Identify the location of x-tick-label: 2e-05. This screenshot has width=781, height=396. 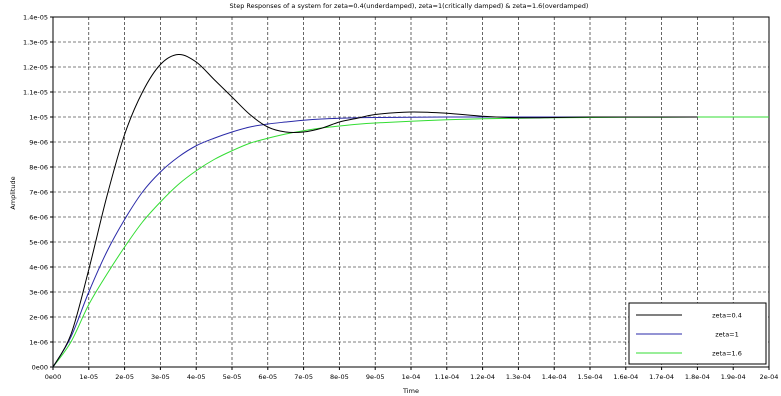
(124, 377).